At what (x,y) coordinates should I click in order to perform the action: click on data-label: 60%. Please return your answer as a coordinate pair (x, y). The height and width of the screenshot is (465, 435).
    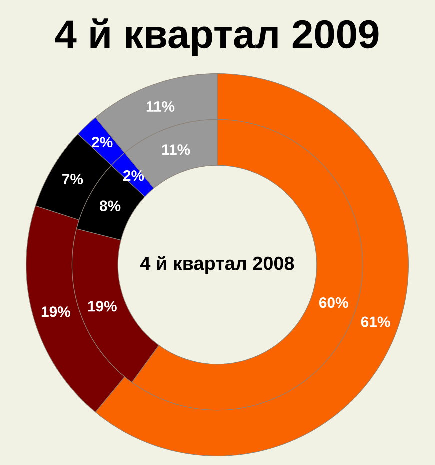
    Looking at the image, I should click on (333, 303).